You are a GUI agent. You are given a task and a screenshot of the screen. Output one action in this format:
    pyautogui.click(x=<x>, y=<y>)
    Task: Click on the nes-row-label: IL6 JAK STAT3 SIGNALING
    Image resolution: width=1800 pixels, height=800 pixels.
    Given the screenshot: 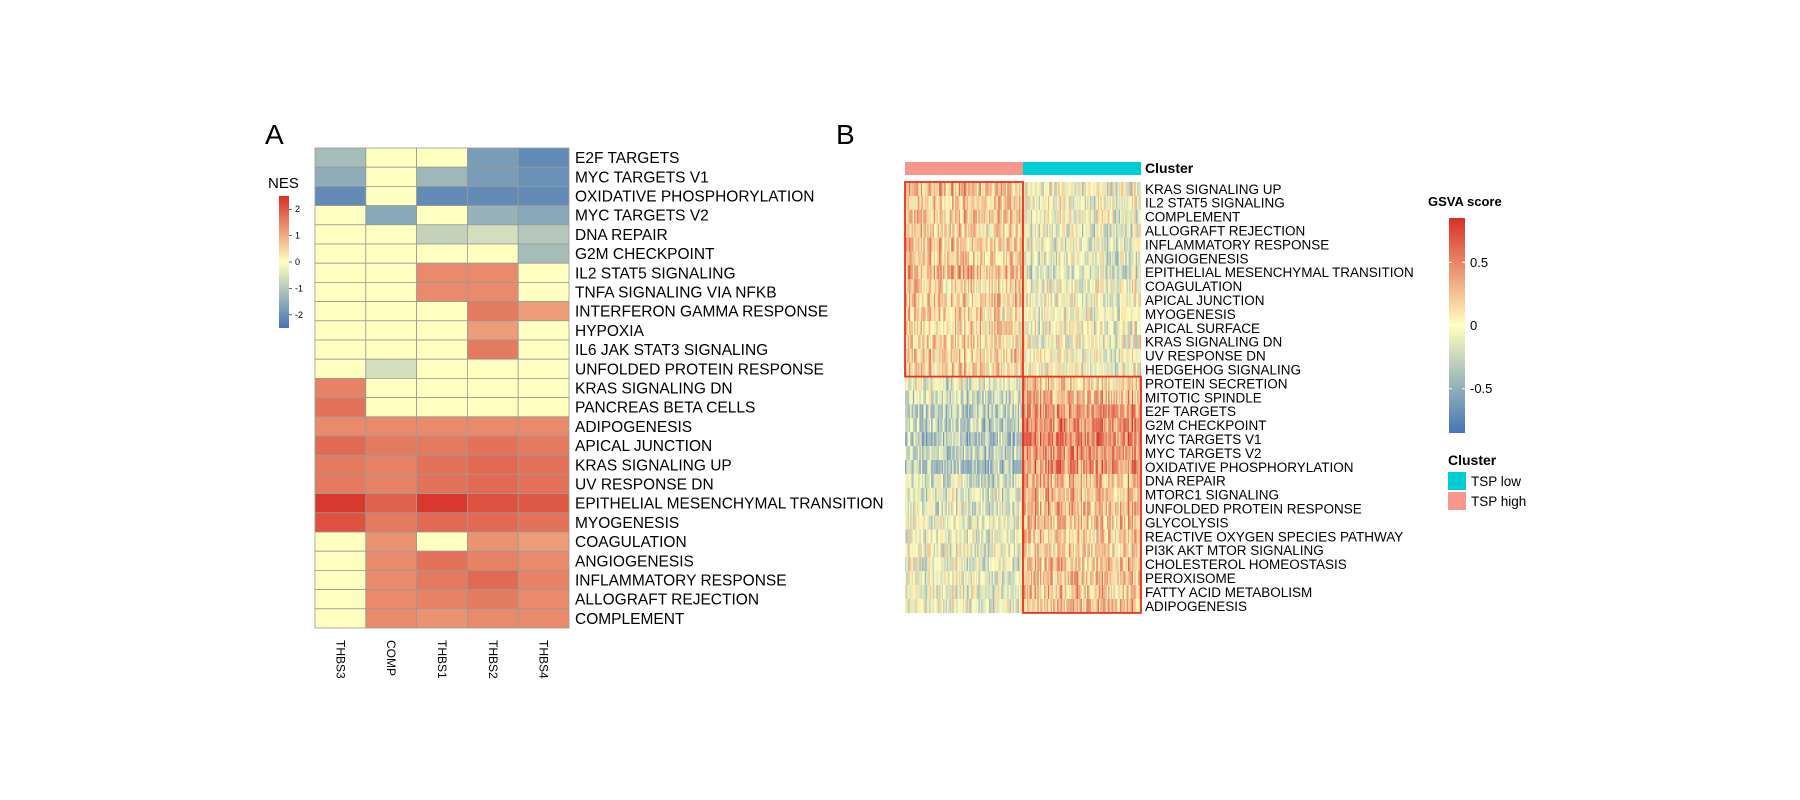 What is the action you would take?
    pyautogui.click(x=671, y=350)
    